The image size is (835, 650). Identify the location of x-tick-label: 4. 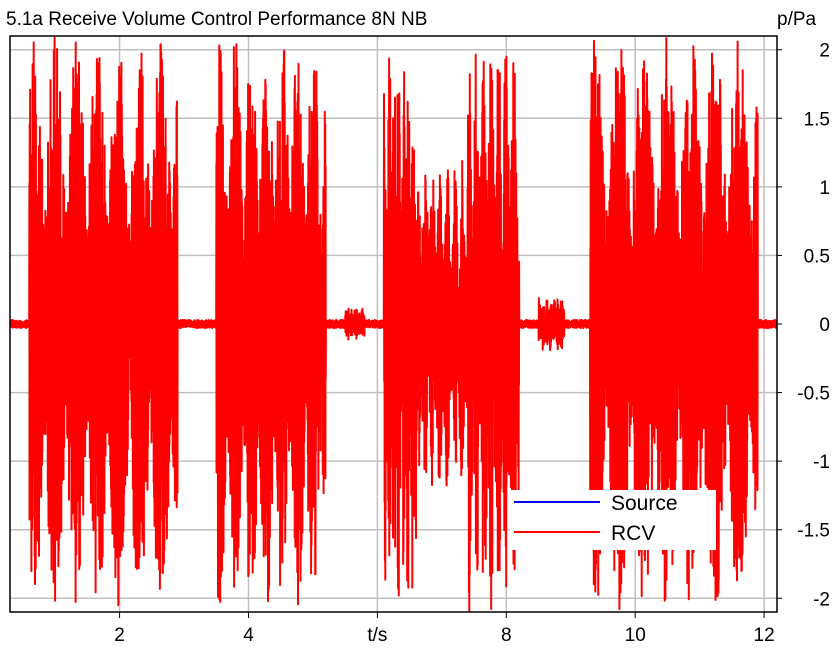
(248, 635).